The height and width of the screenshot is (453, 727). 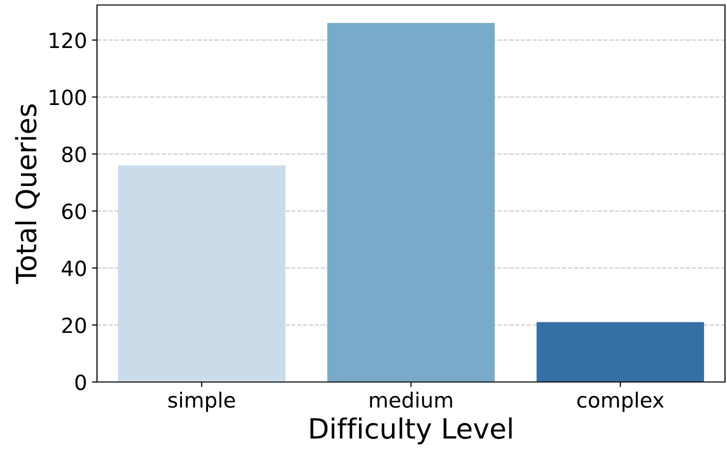 I want to click on x-axis-title: Difficulty Level, so click(x=411, y=430).